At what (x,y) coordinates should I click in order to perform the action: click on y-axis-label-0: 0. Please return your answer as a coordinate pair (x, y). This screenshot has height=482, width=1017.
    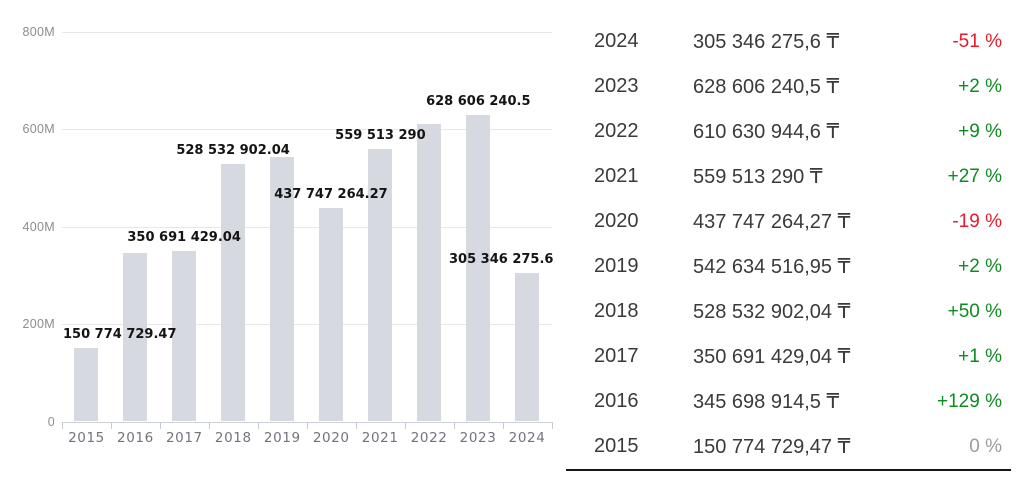
    Looking at the image, I should click on (51, 421).